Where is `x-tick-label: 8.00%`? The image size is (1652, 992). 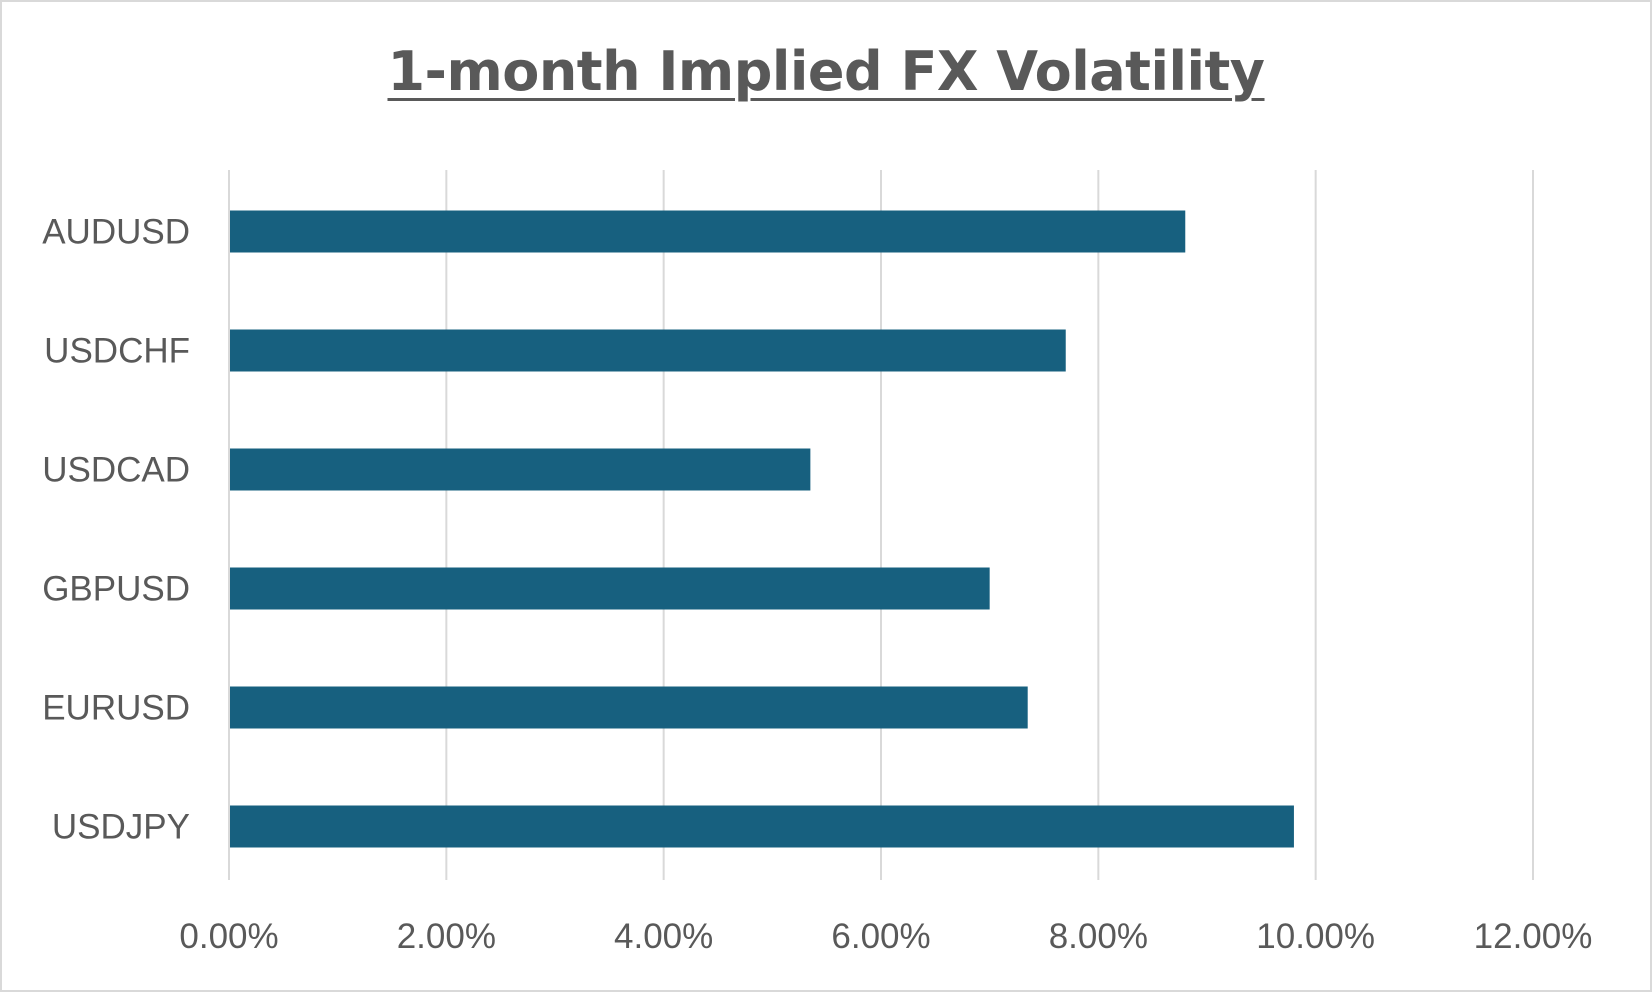
x-tick-label: 8.00% is located at coordinates (1098, 936).